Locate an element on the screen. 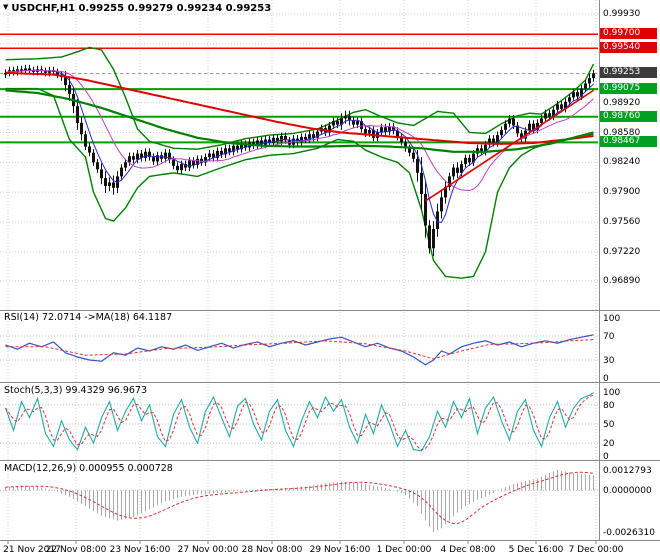 The image size is (660, 560). rsi-axis-label: 100 is located at coordinates (612, 319).